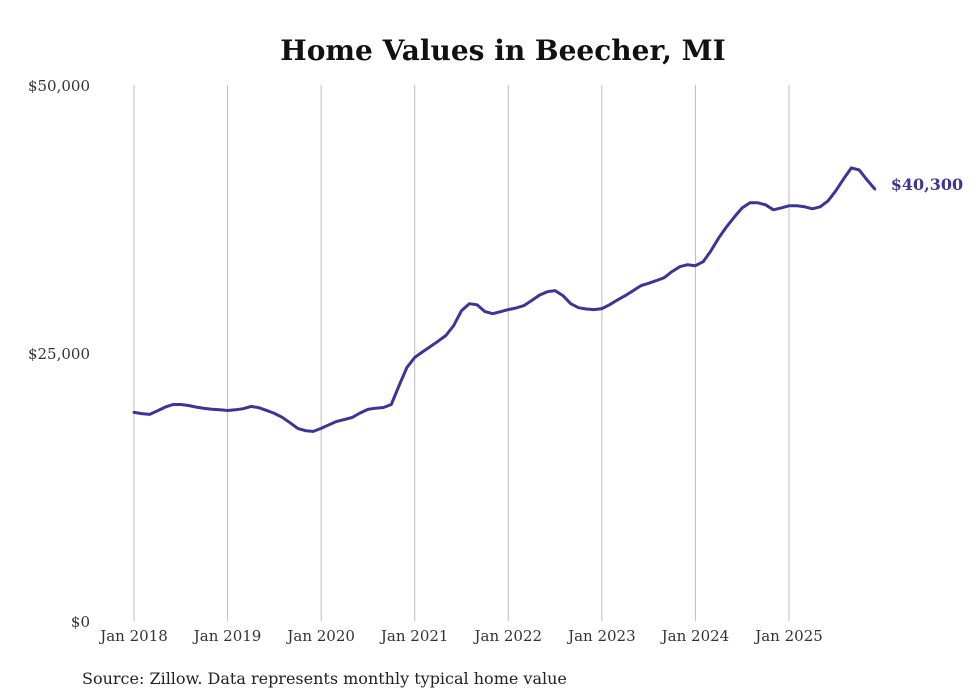 Image resolution: width=980 pixels, height=699 pixels. What do you see at coordinates (508, 636) in the screenshot?
I see `x-tick-label: Jan 2022` at bounding box center [508, 636].